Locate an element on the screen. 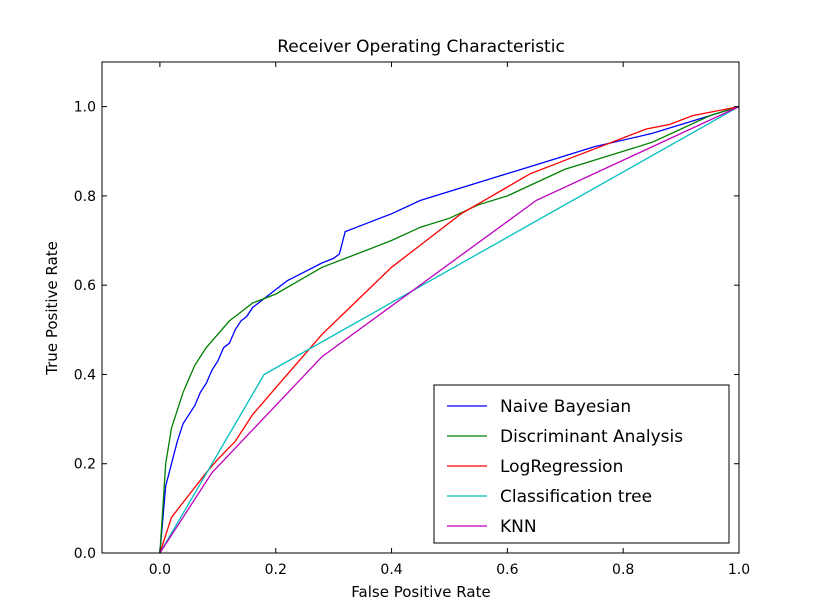 This screenshot has width=821, height=616. y-tick-label: 0.4 is located at coordinates (85, 375).